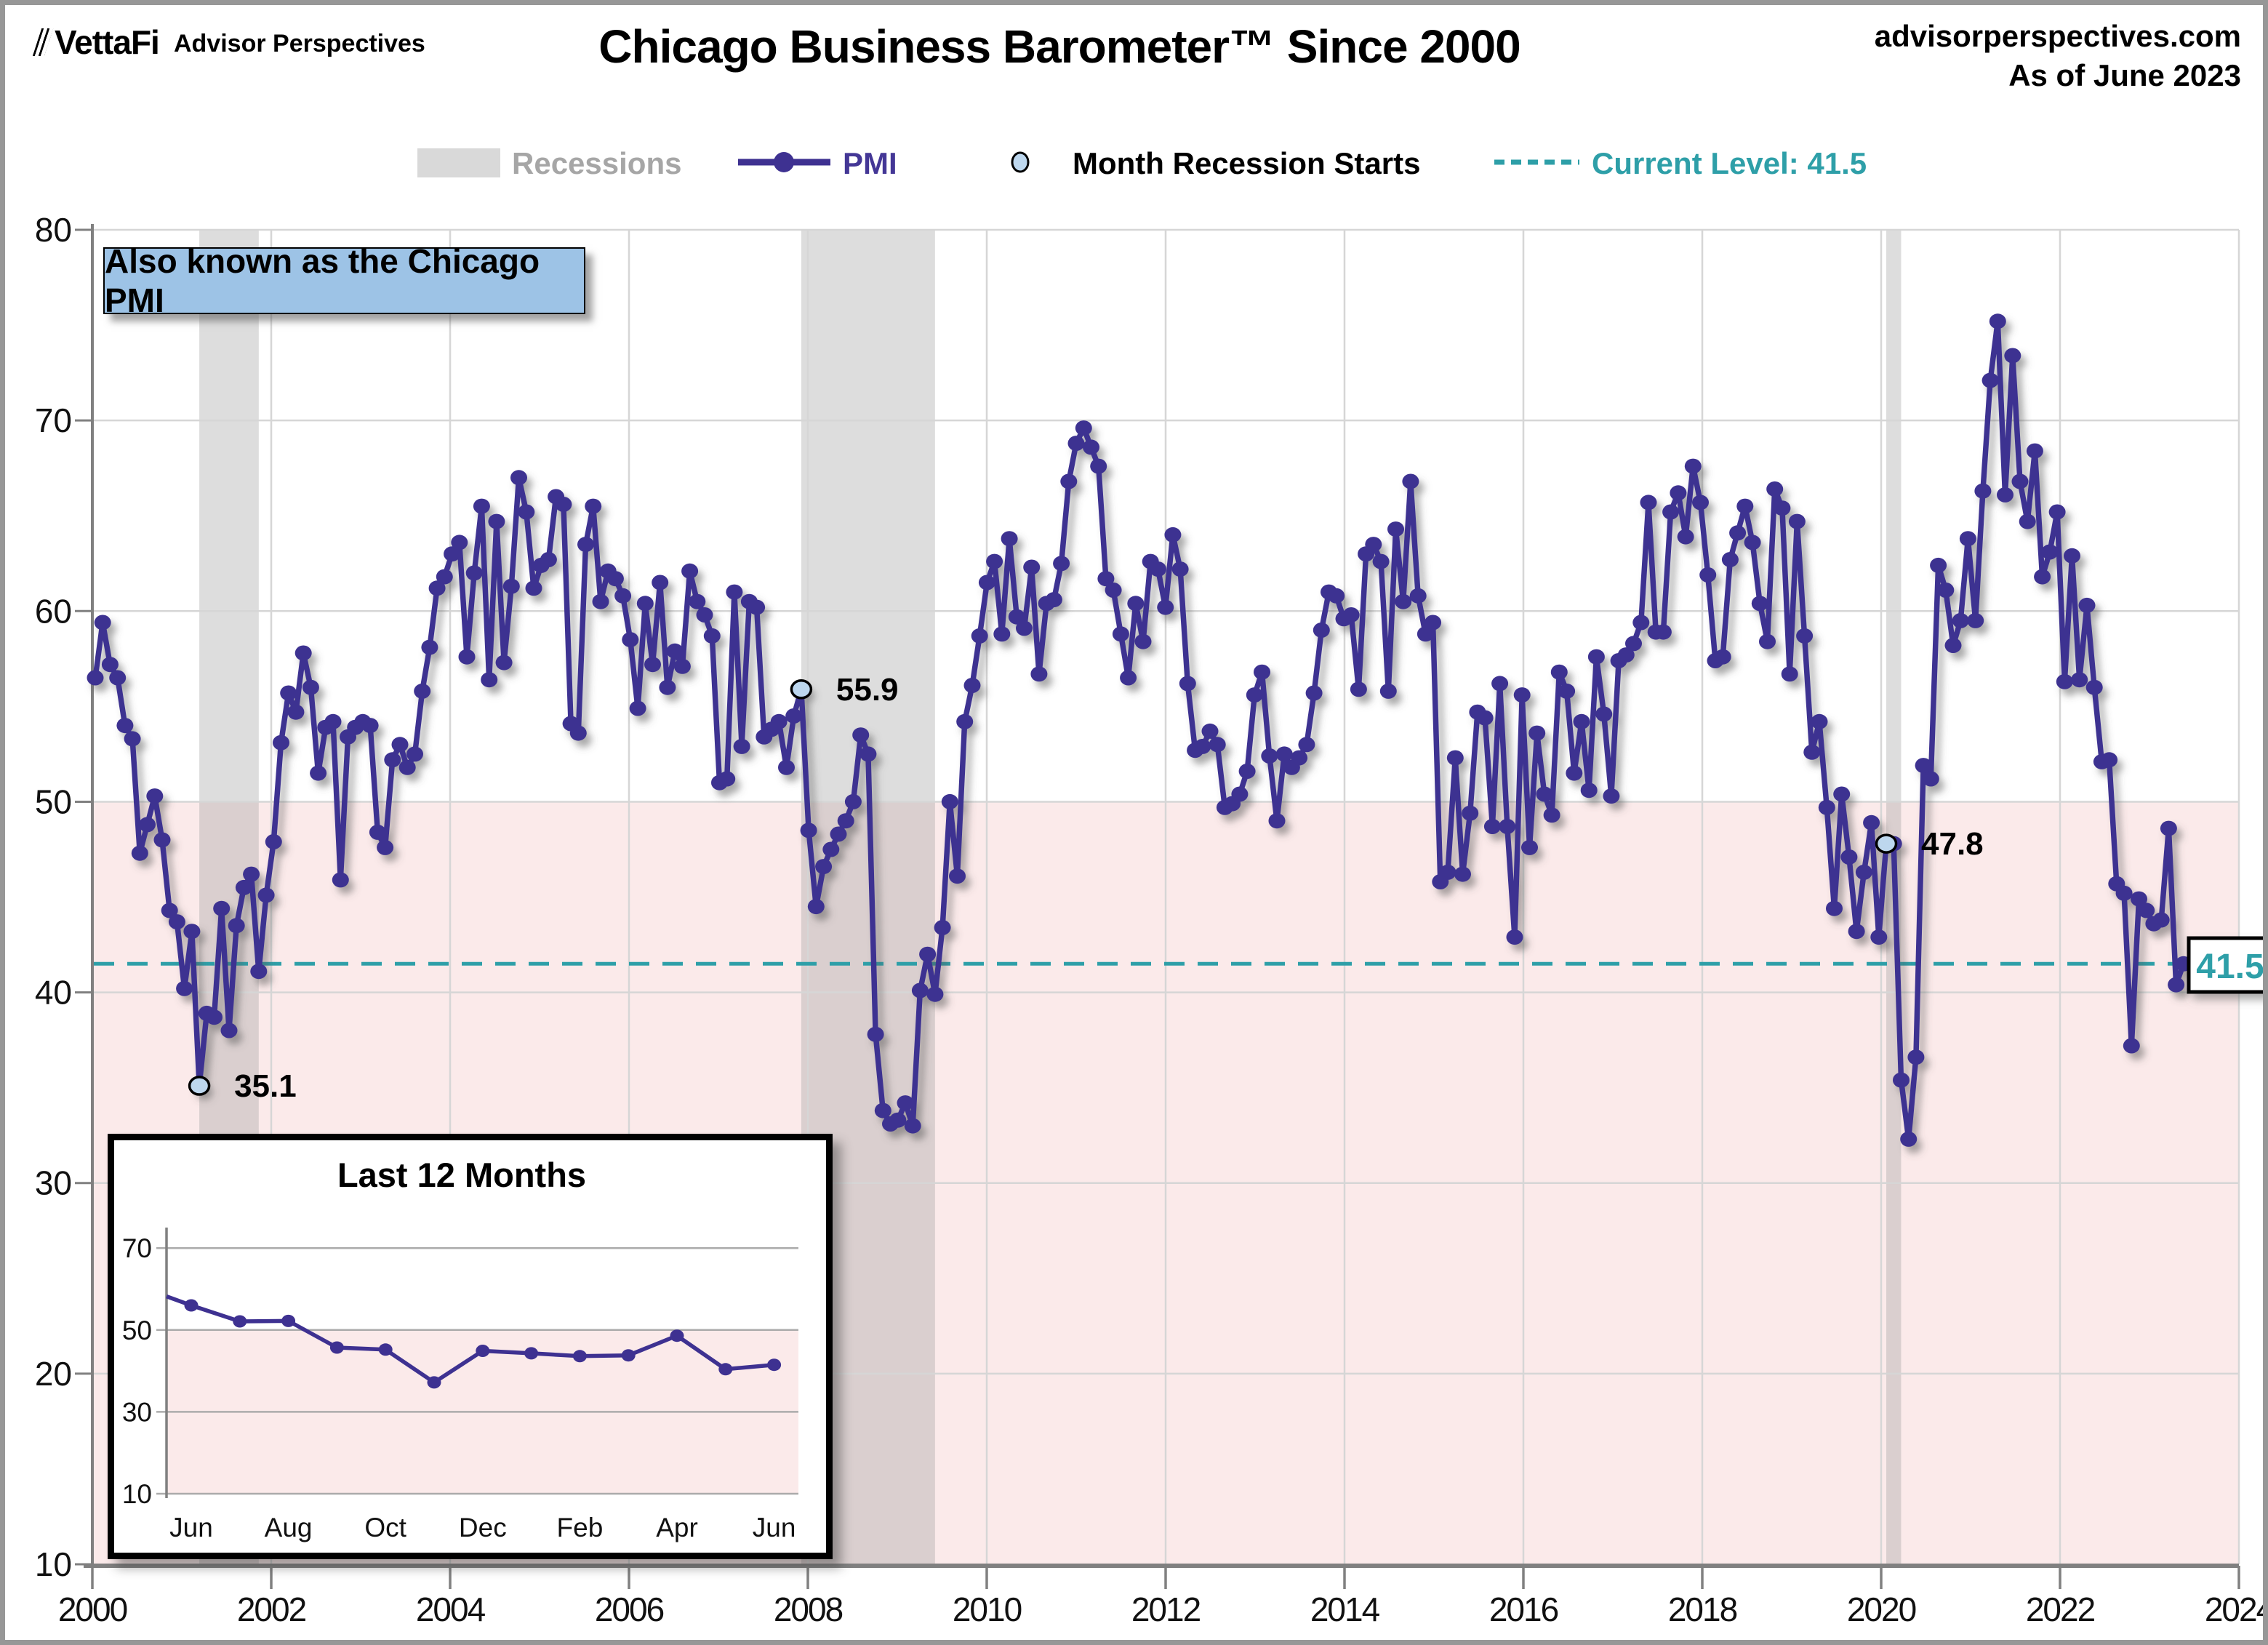  Describe the element at coordinates (53, 993) in the screenshot. I see `y-axis-label: 40` at that location.